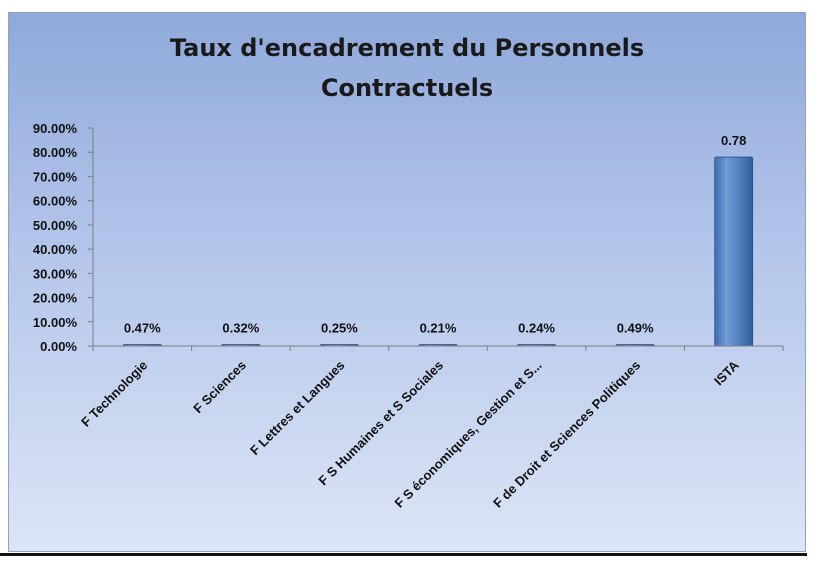 Image resolution: width=837 pixels, height=580 pixels. Describe the element at coordinates (339, 328) in the screenshot. I see `data-label: 0.25%` at that location.